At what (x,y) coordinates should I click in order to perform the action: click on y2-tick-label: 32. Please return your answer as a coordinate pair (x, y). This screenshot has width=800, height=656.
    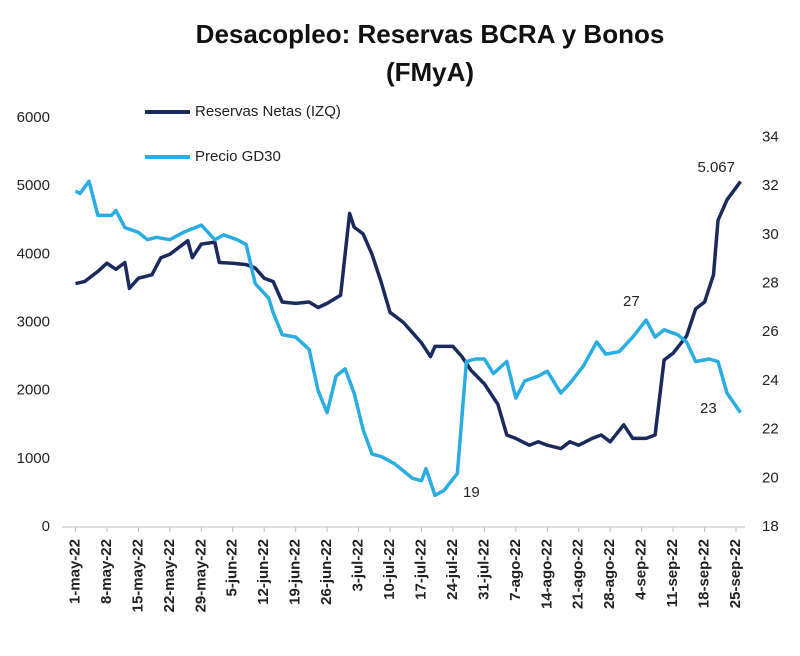
    Looking at the image, I should click on (770, 185).